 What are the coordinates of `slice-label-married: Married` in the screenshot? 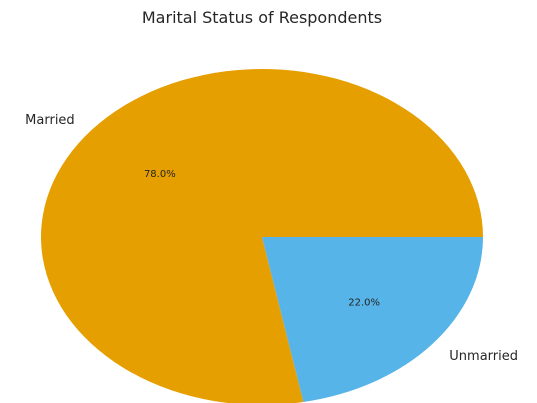 It's located at (50, 120).